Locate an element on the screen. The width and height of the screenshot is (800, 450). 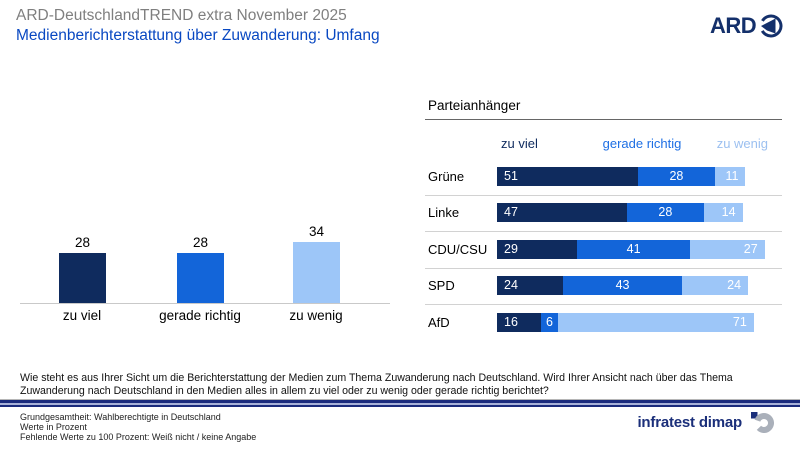
overall-bar-chart: 28 28 34 zu viel gerade richtig zu wenig is located at coordinates (205, 276).